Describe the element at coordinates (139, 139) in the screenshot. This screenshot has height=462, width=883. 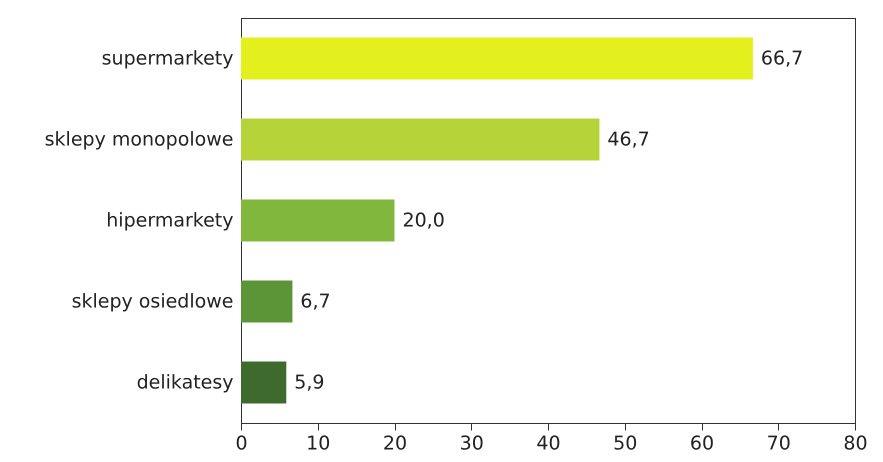
I see `y-tick-label: sklepy monopolowe` at that location.